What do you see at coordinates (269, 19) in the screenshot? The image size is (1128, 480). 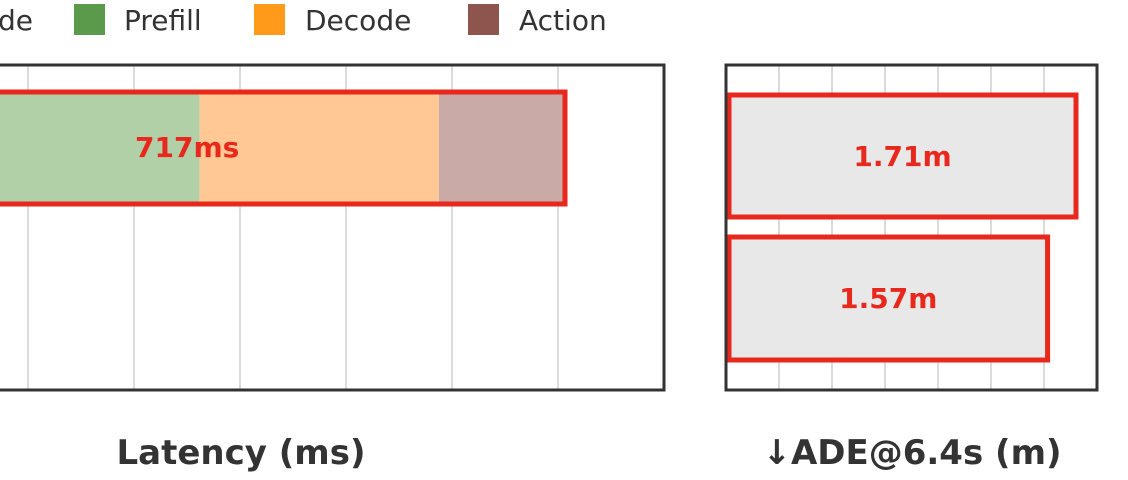 I see `legend-swatch-decode` at bounding box center [269, 19].